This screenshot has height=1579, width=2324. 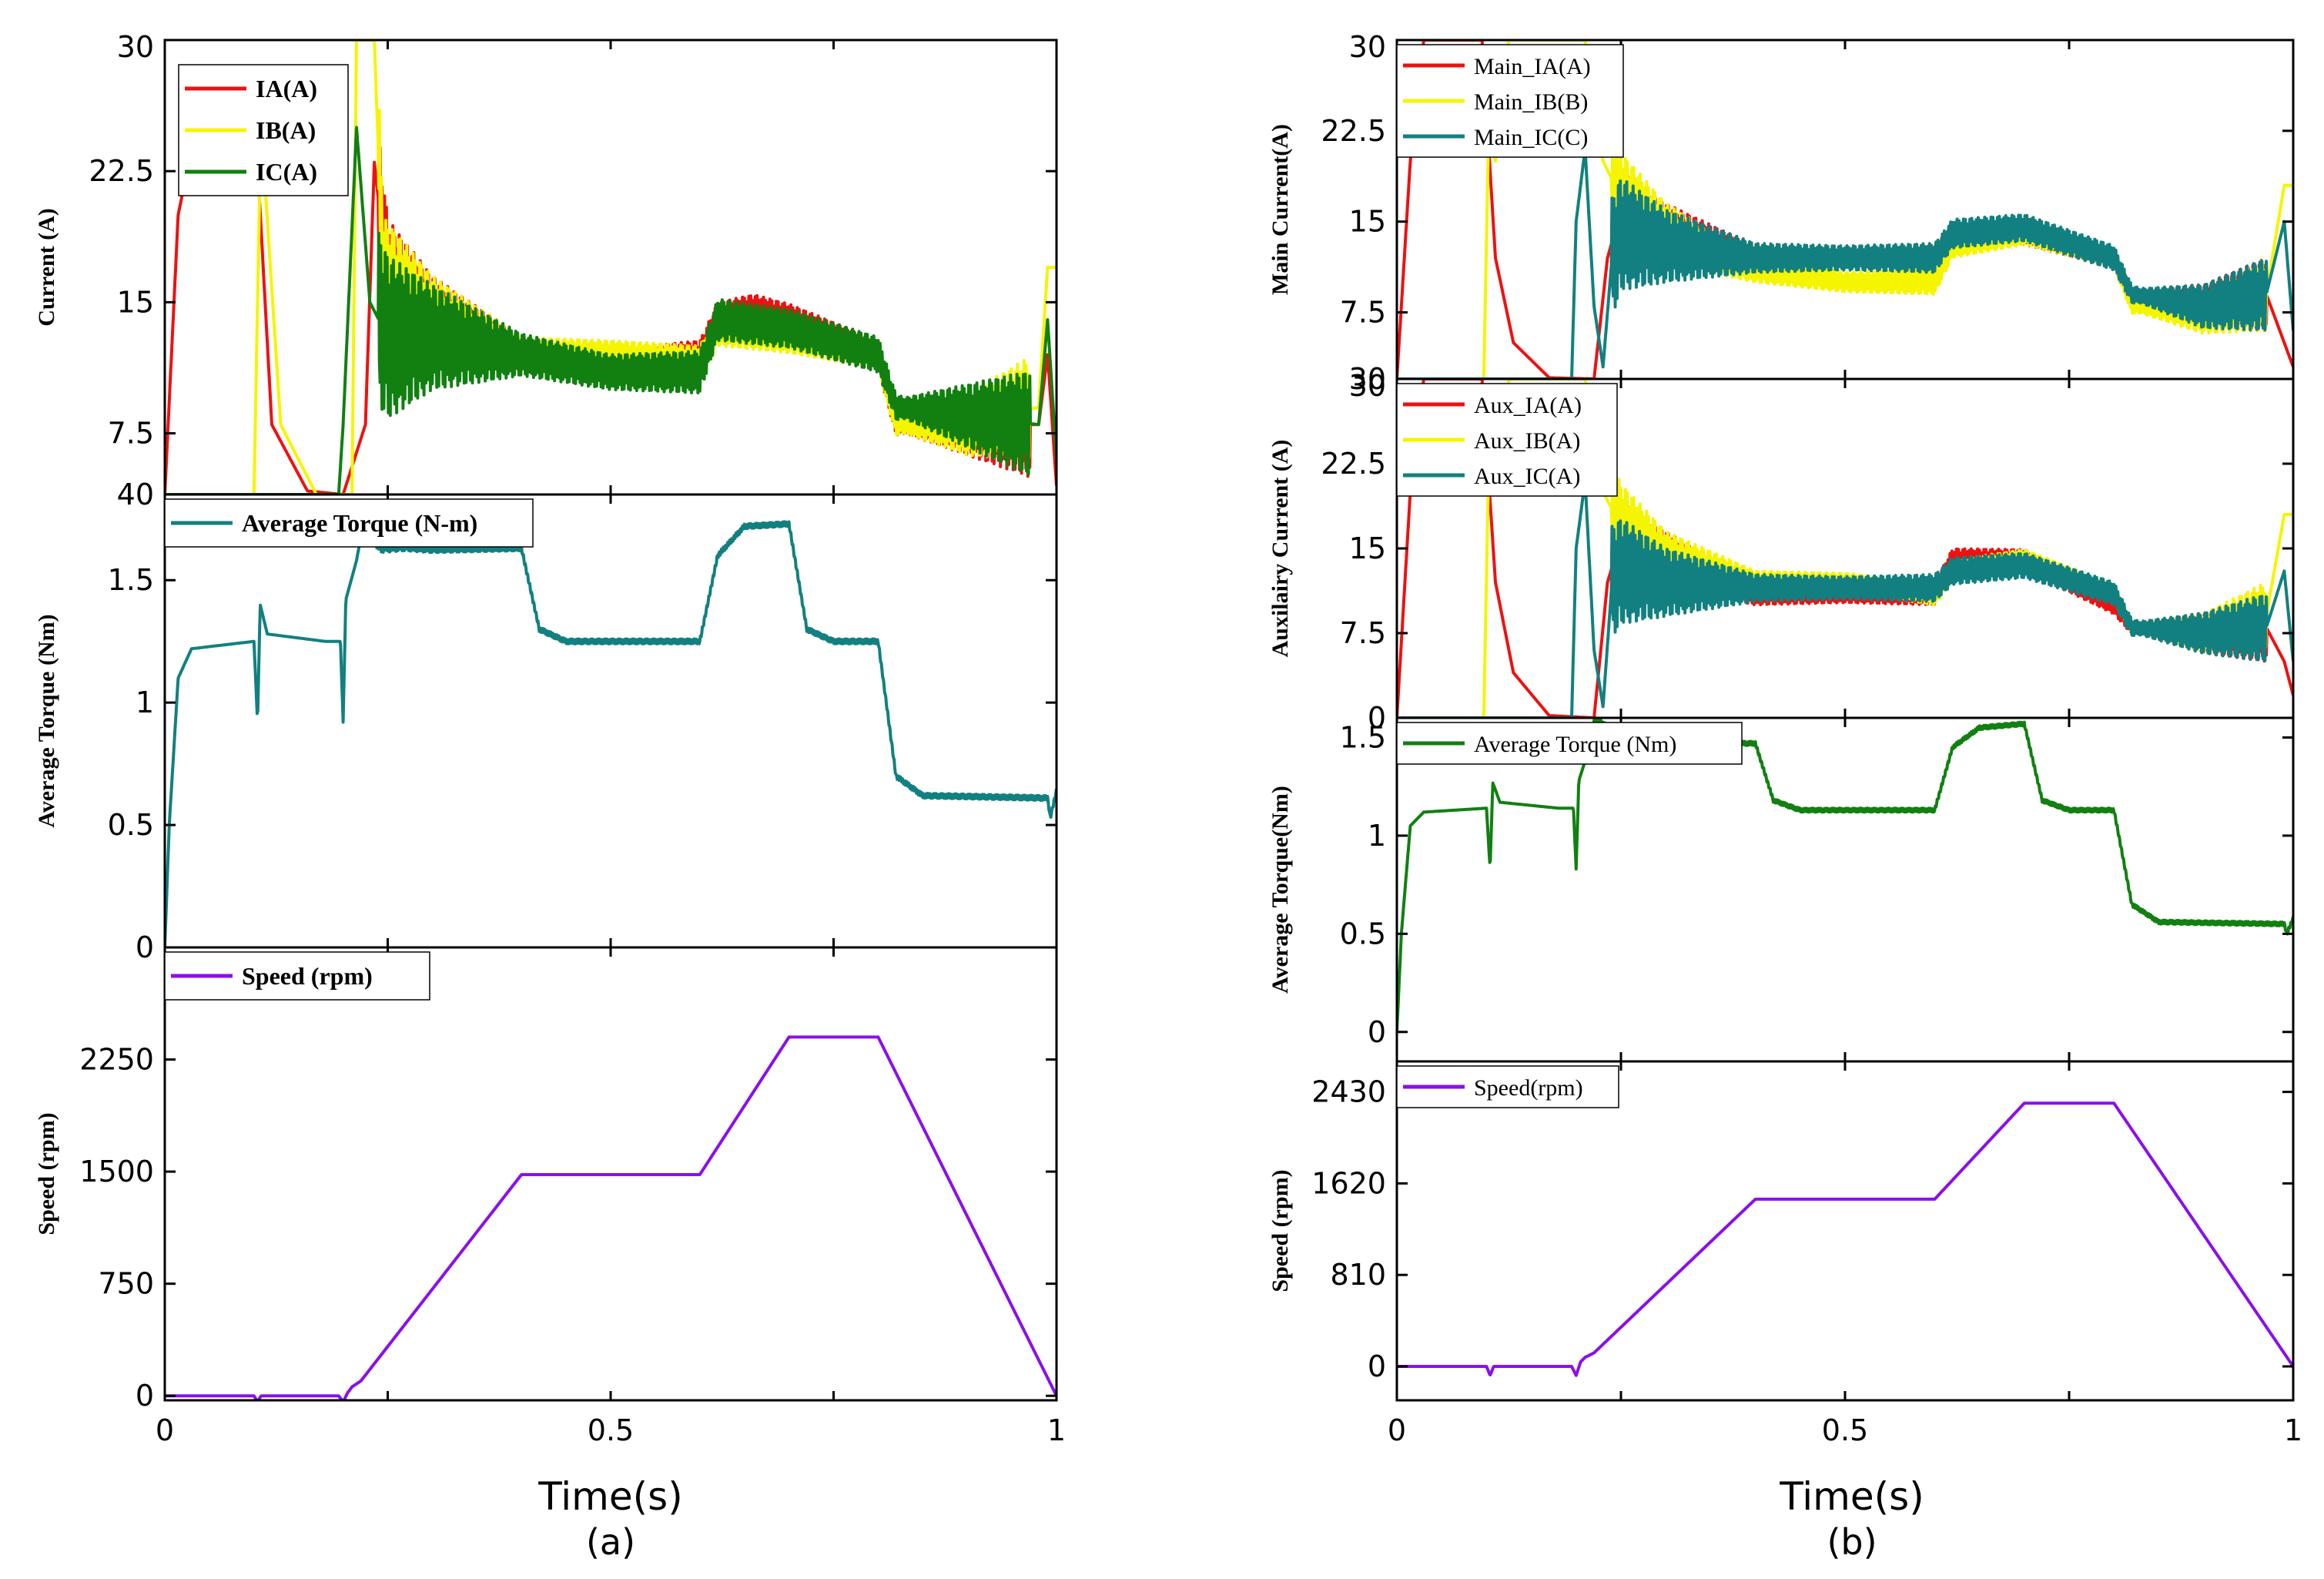 What do you see at coordinates (1367, 47) in the screenshot?
I see `y-tick-label-b-main-4: 30` at bounding box center [1367, 47].